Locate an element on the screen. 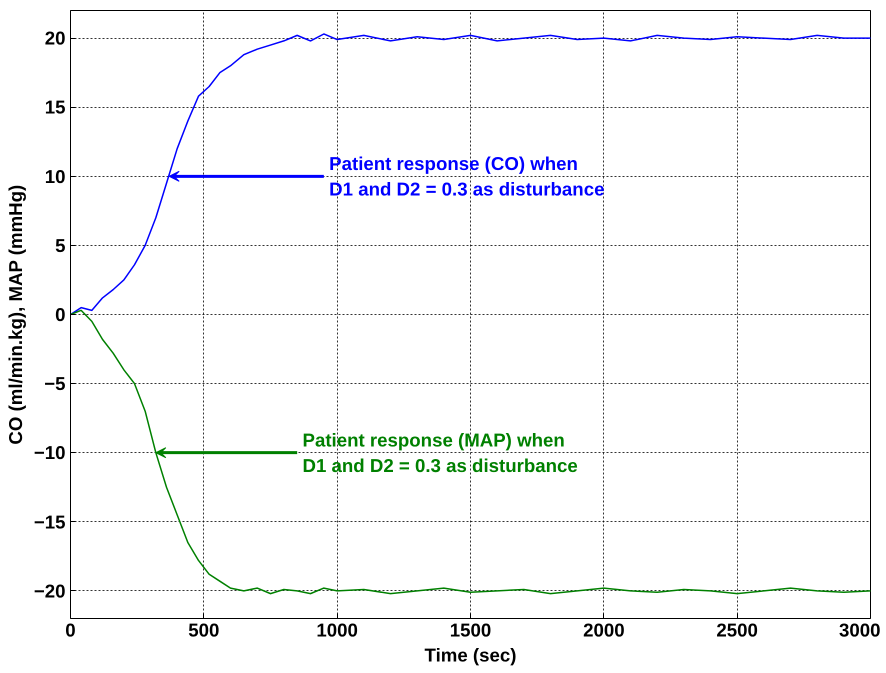  y-tick-label: −15 is located at coordinates (50, 521).